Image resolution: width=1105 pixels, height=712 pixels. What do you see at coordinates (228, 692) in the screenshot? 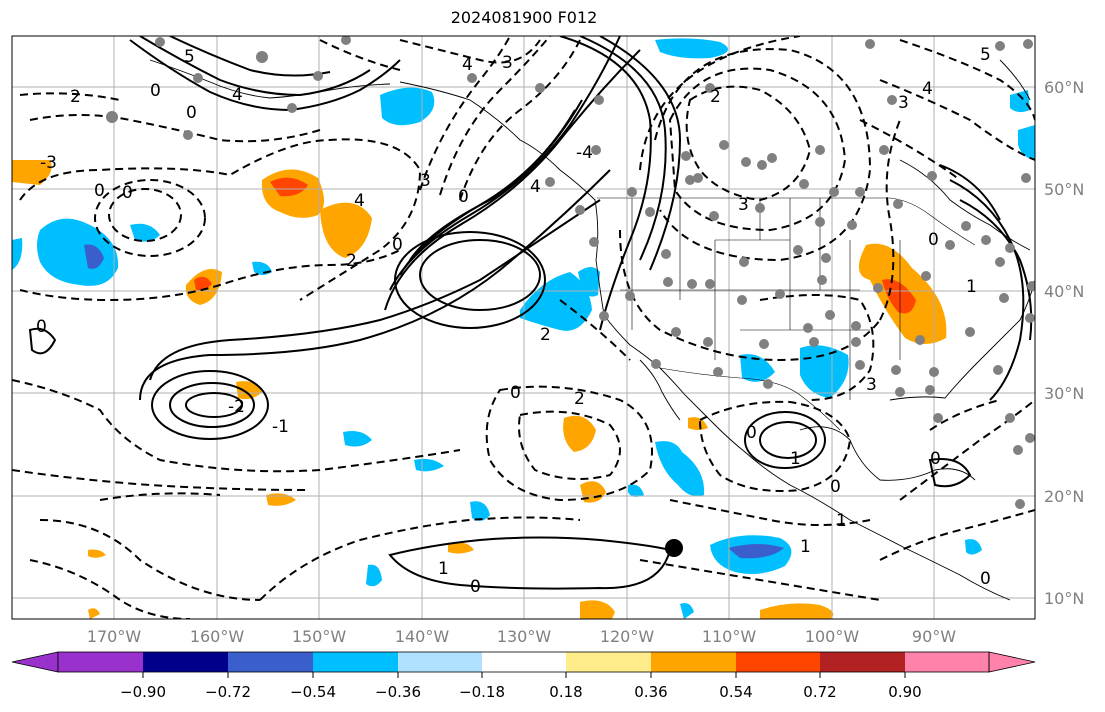
I see `svg-text: −0.72` at bounding box center [228, 692].